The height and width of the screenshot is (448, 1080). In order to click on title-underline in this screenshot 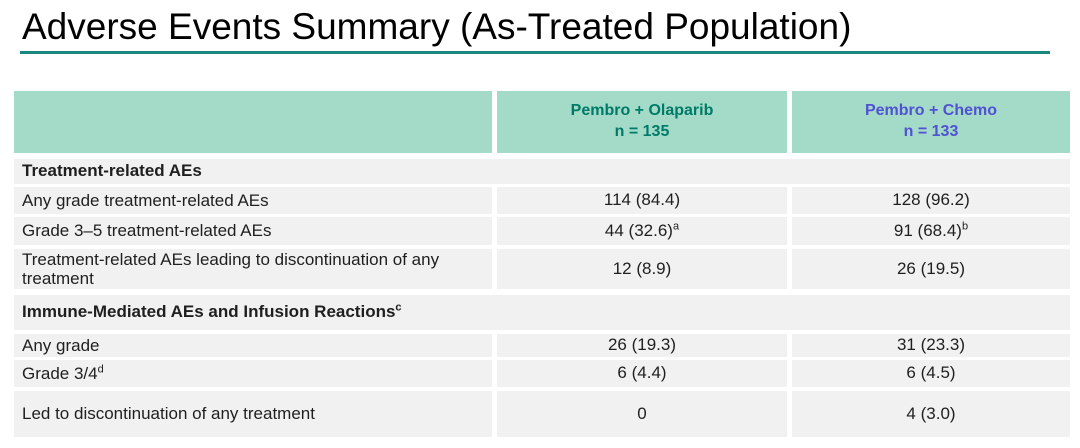, I will do `click(535, 52)`.